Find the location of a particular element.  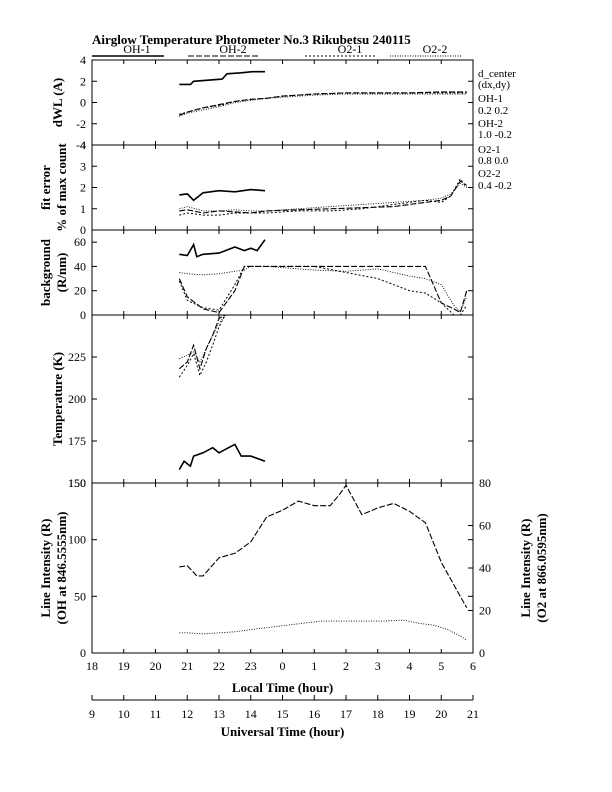

y-tick-label: -2 is located at coordinates (81, 124).